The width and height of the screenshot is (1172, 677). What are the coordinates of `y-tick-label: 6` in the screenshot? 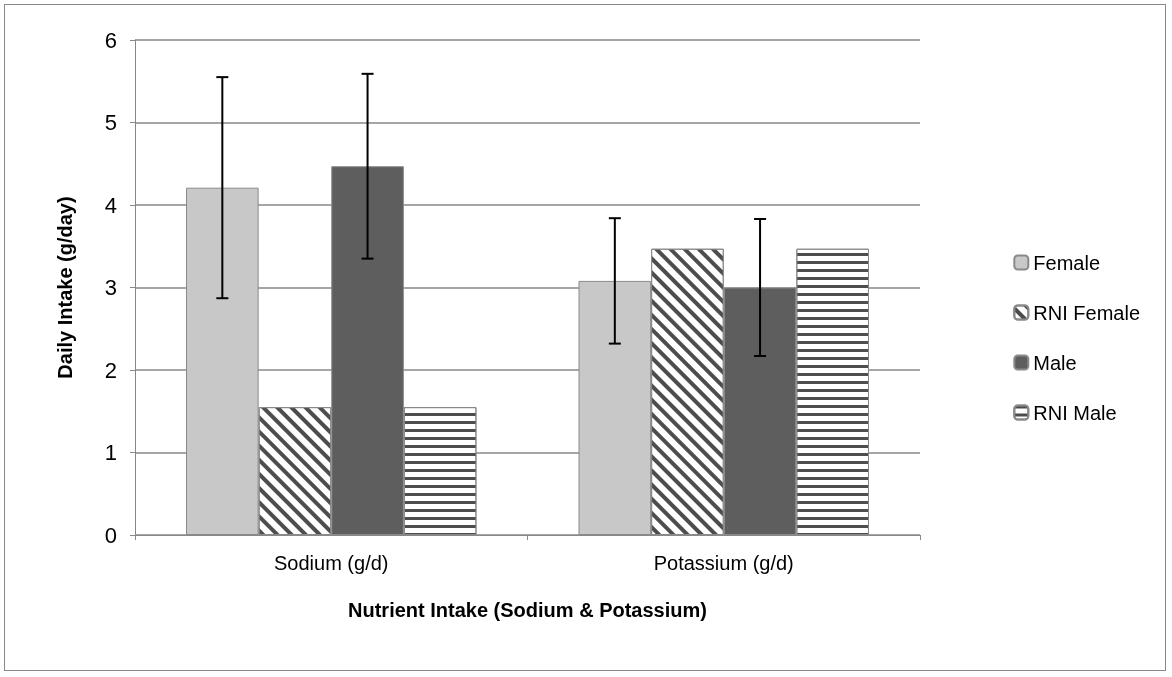 It's located at (110, 40).